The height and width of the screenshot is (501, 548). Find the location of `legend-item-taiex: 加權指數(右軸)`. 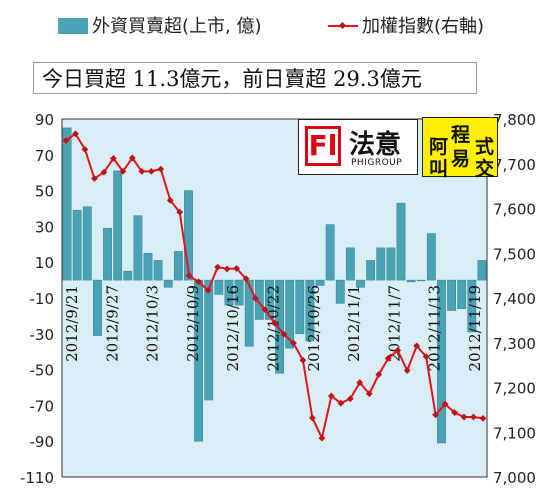

legend-item-taiex: 加權指數(右軸) is located at coordinates (406, 25).